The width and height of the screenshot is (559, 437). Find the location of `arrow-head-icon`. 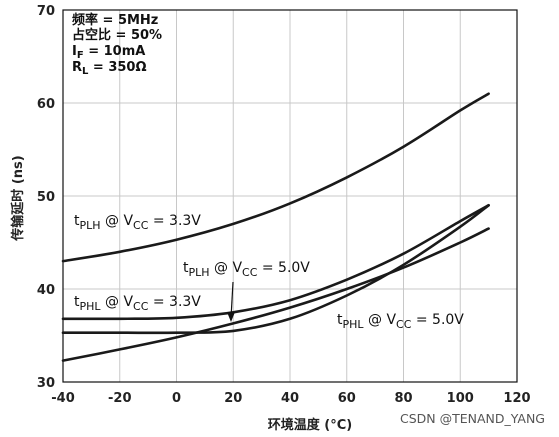

arrow-head-icon is located at coordinates (231, 317).